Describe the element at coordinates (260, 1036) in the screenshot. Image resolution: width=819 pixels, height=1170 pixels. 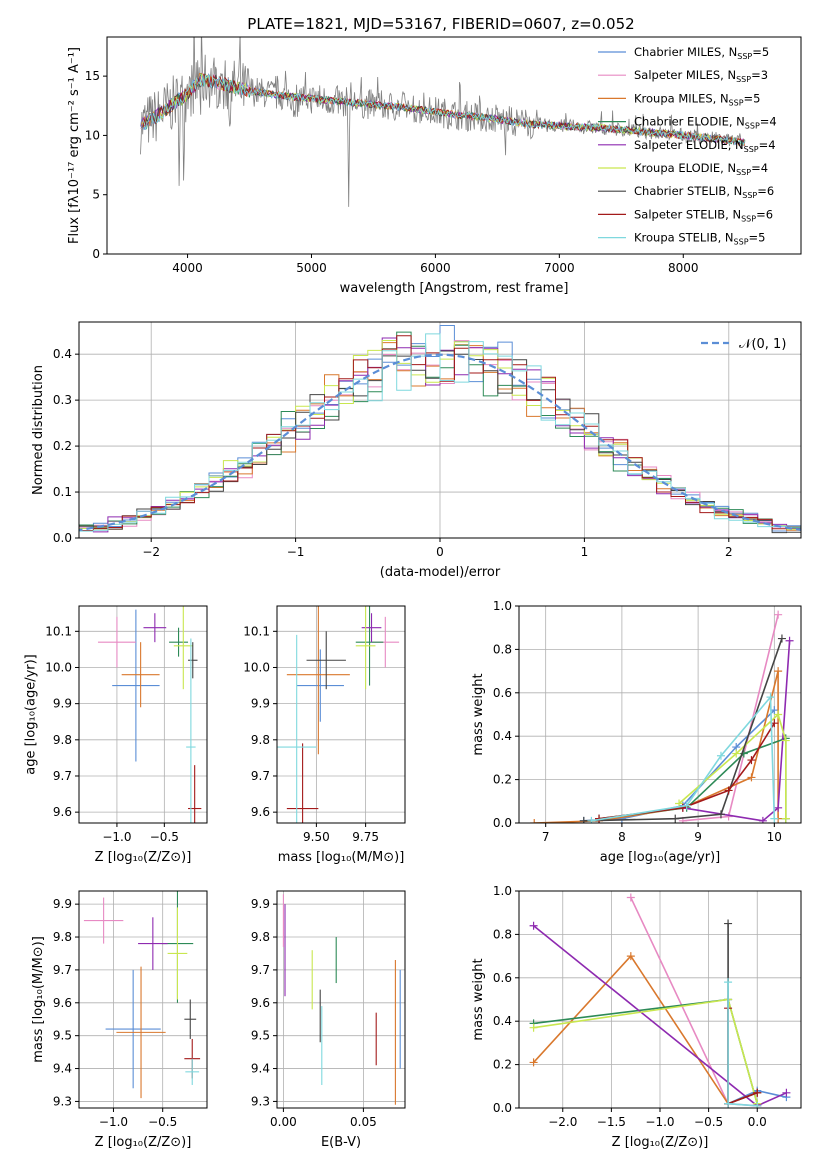
I see `y-tick-label: 9.5` at that location.